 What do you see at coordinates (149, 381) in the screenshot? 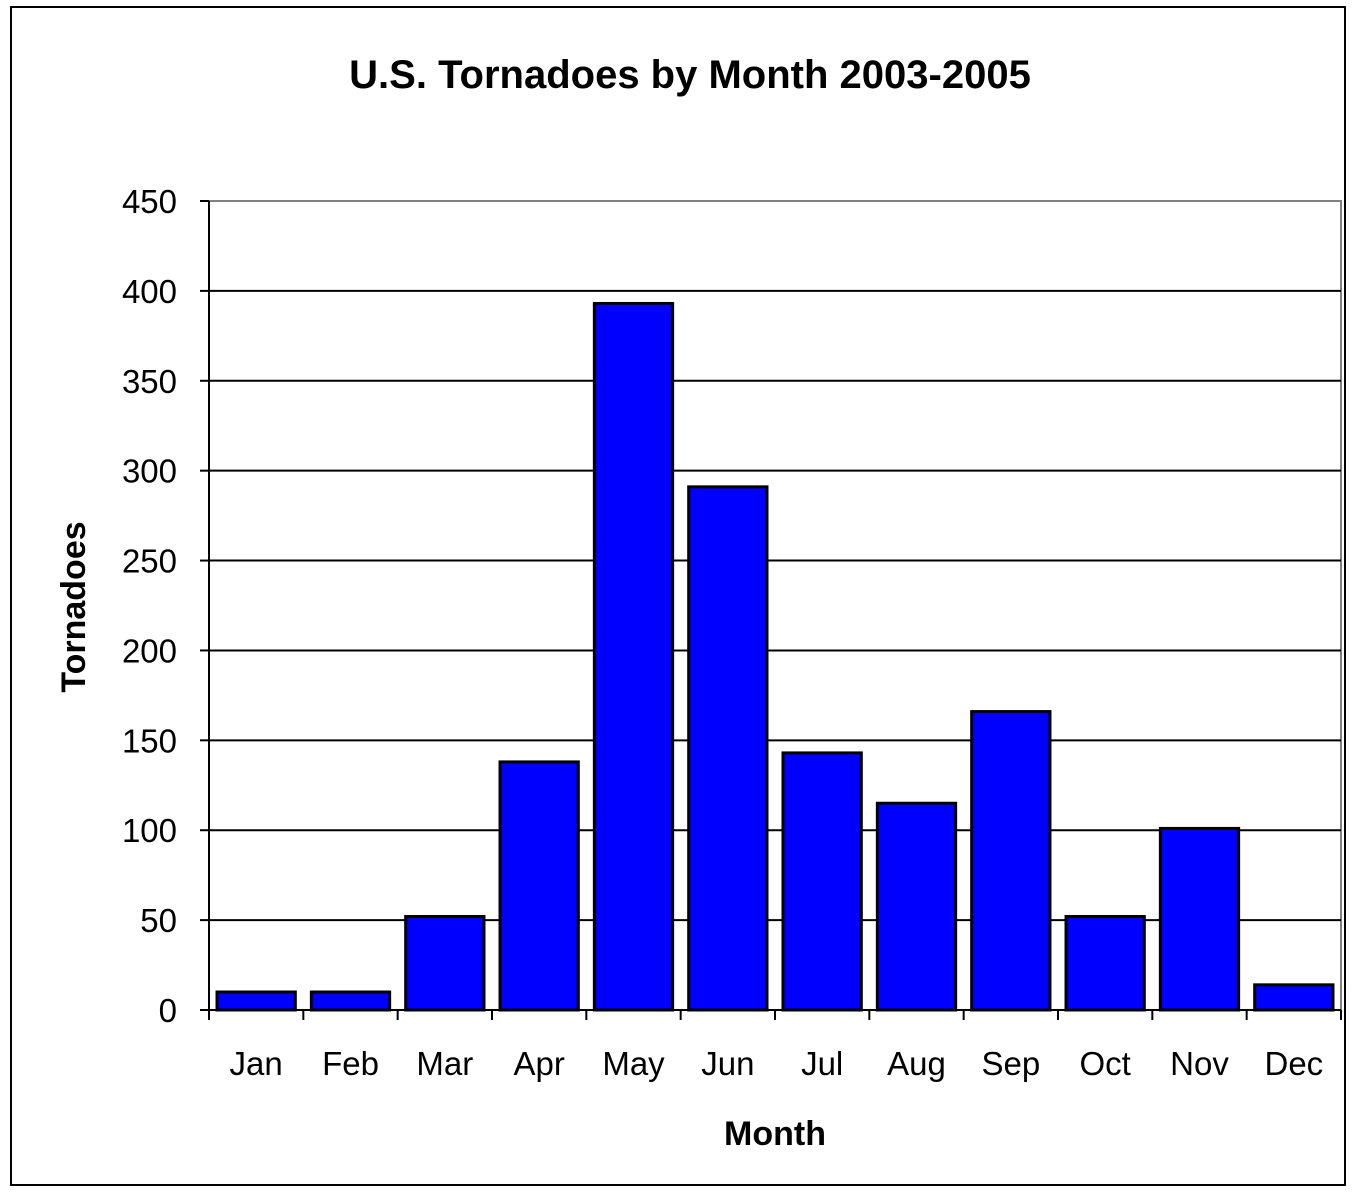
I see `y-tick-label: 350` at bounding box center [149, 381].